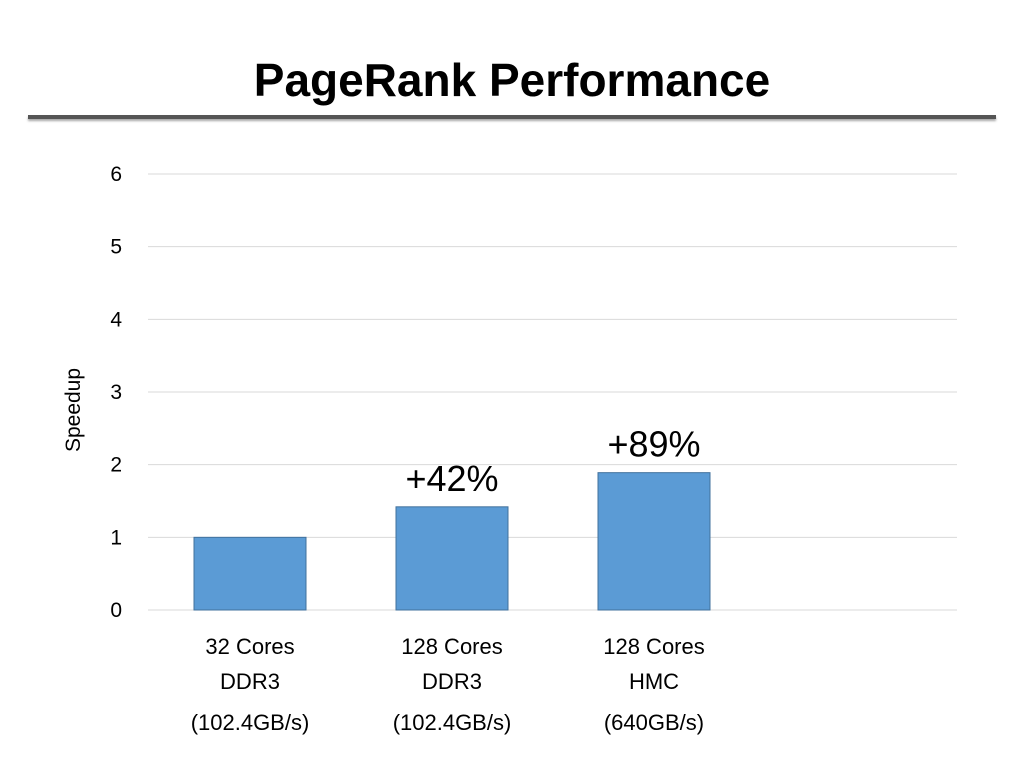  Describe the element at coordinates (116, 247) in the screenshot. I see `y-tick-label: 5` at that location.